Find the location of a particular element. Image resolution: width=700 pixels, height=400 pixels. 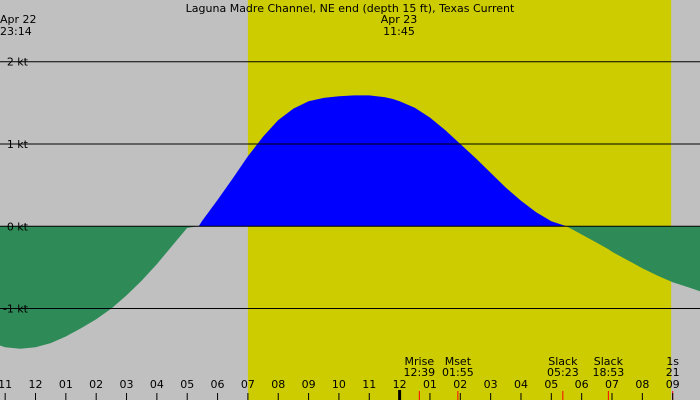

event-label-2: Mrise is located at coordinates (420, 361).